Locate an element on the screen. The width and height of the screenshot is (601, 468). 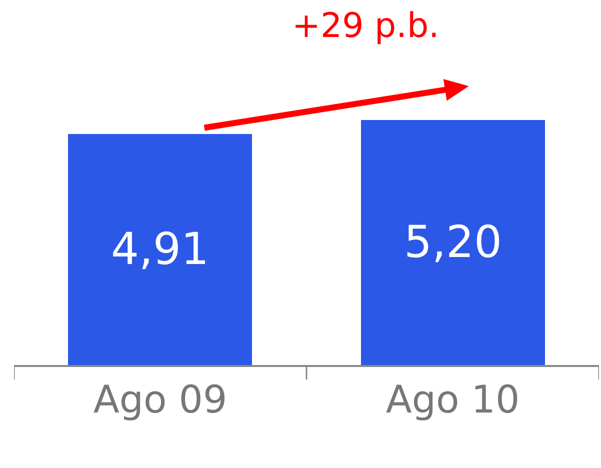
data-label: 5,20 is located at coordinates (453, 242).